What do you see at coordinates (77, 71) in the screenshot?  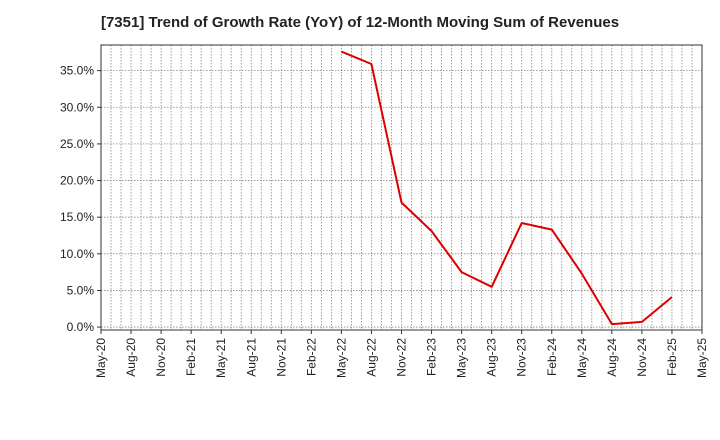 I see `y-tick-label: 35.0%` at bounding box center [77, 71].